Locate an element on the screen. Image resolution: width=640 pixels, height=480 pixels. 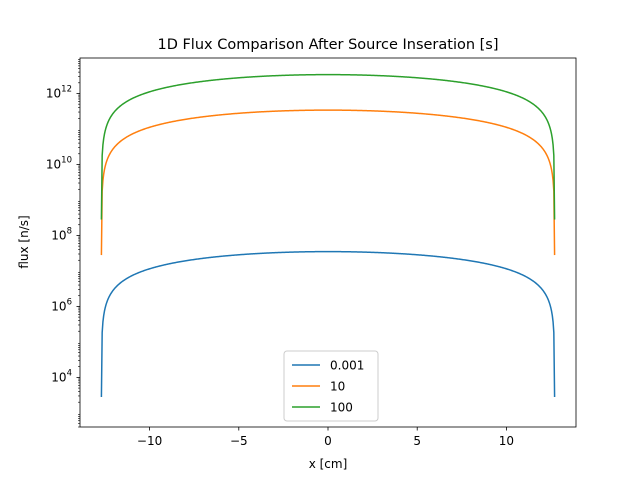
legend-label-2: 10 is located at coordinates (337, 387).